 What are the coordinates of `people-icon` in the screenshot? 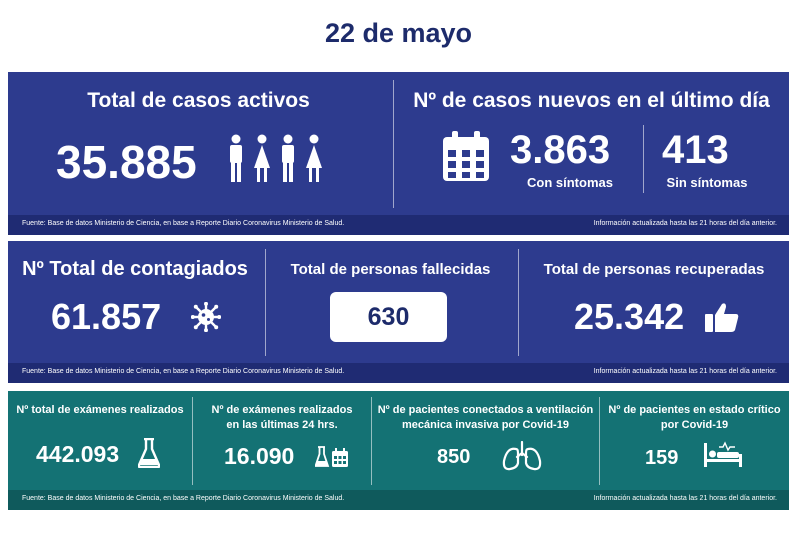 It's located at (276, 158).